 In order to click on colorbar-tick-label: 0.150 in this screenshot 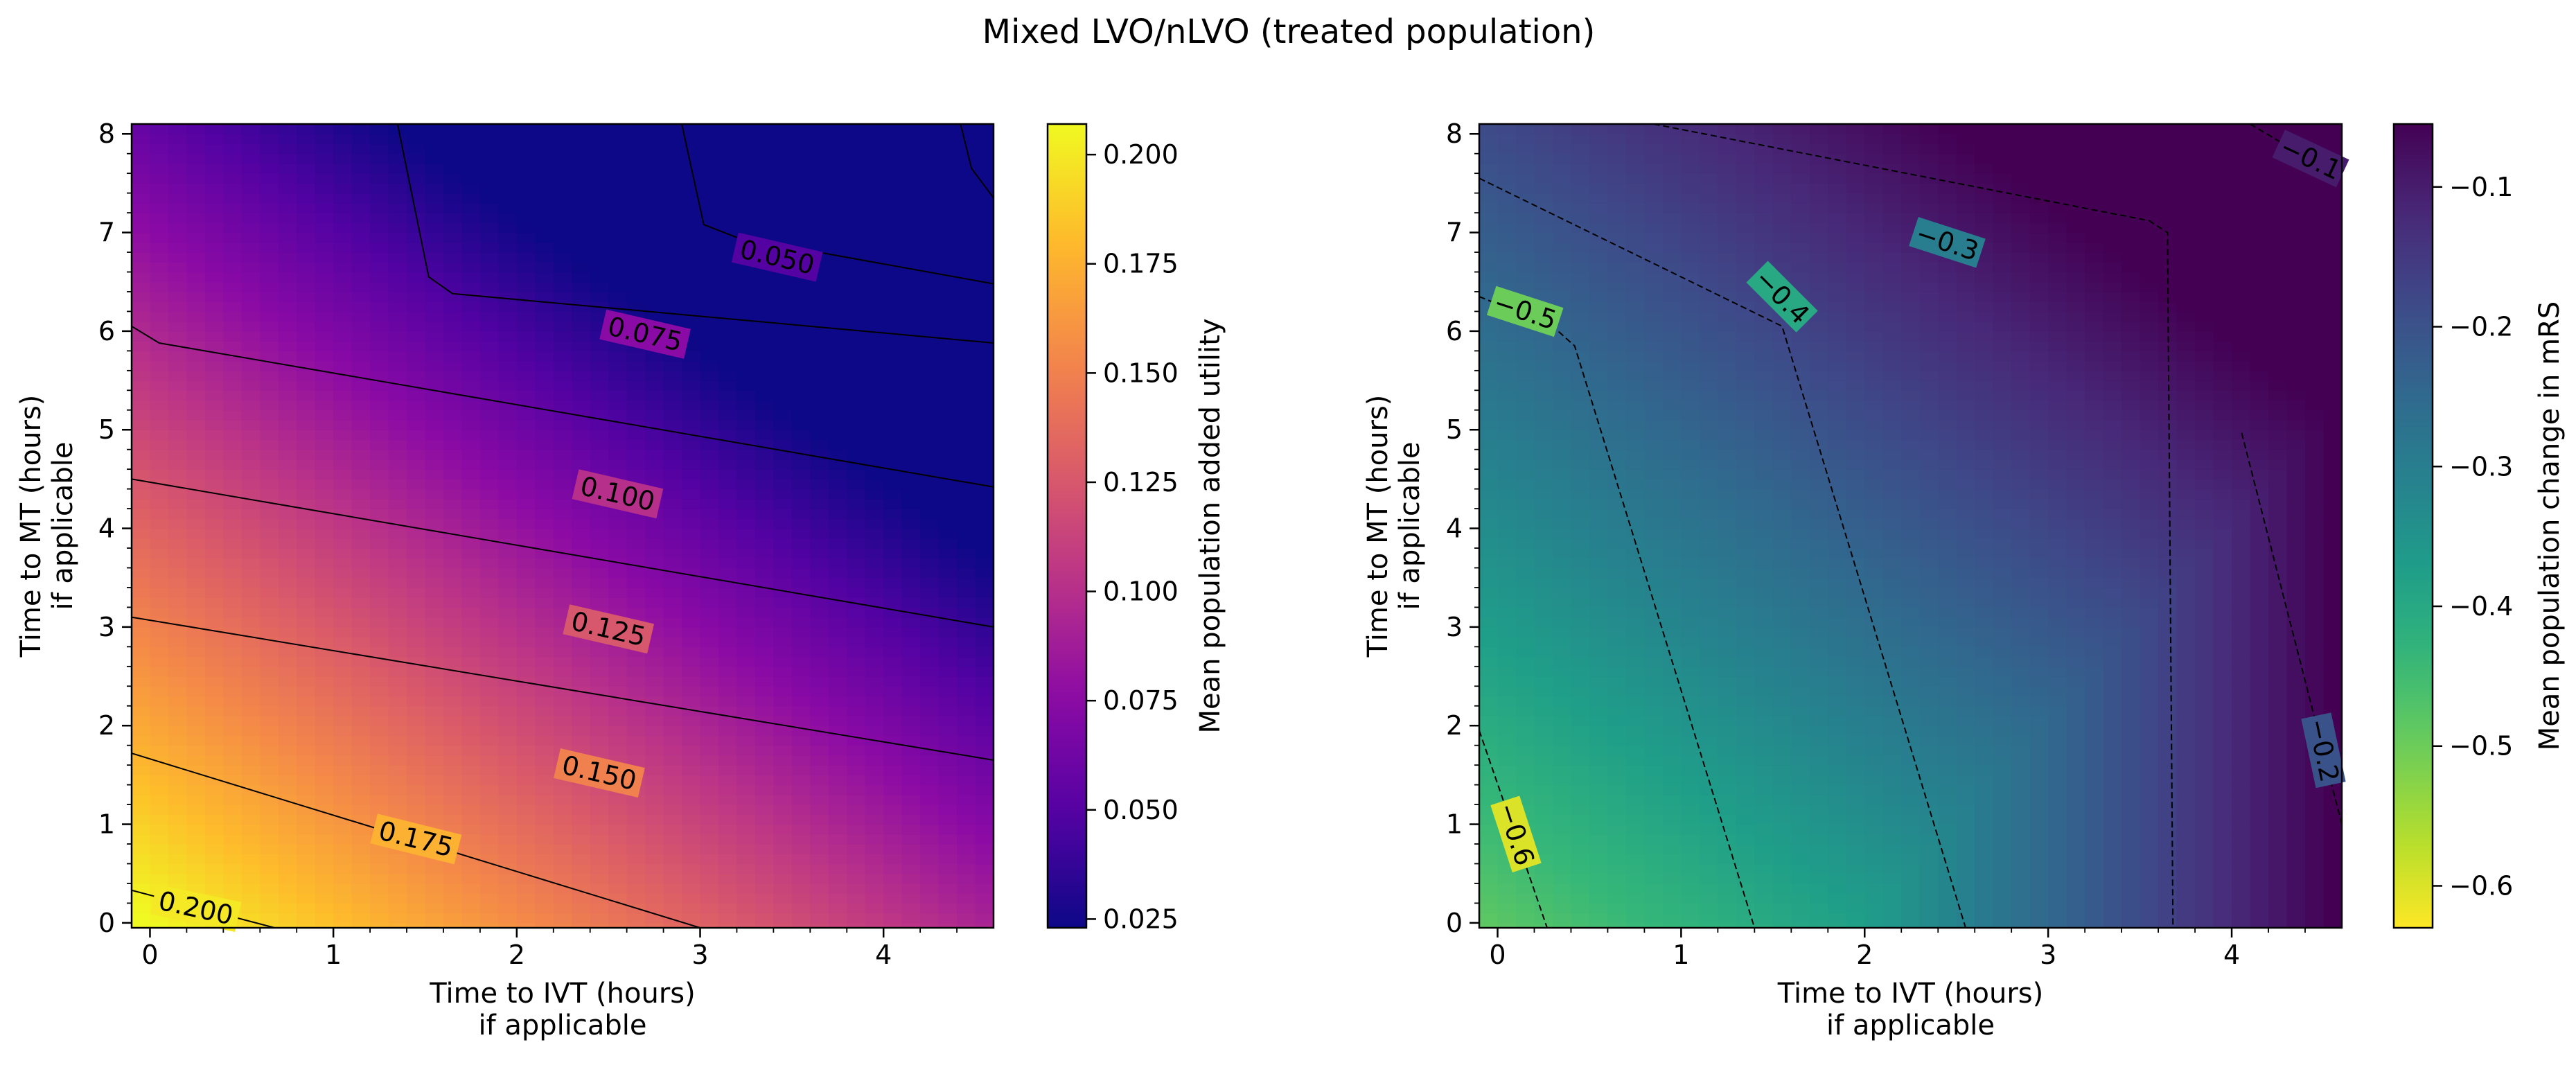, I will do `click(1141, 373)`.